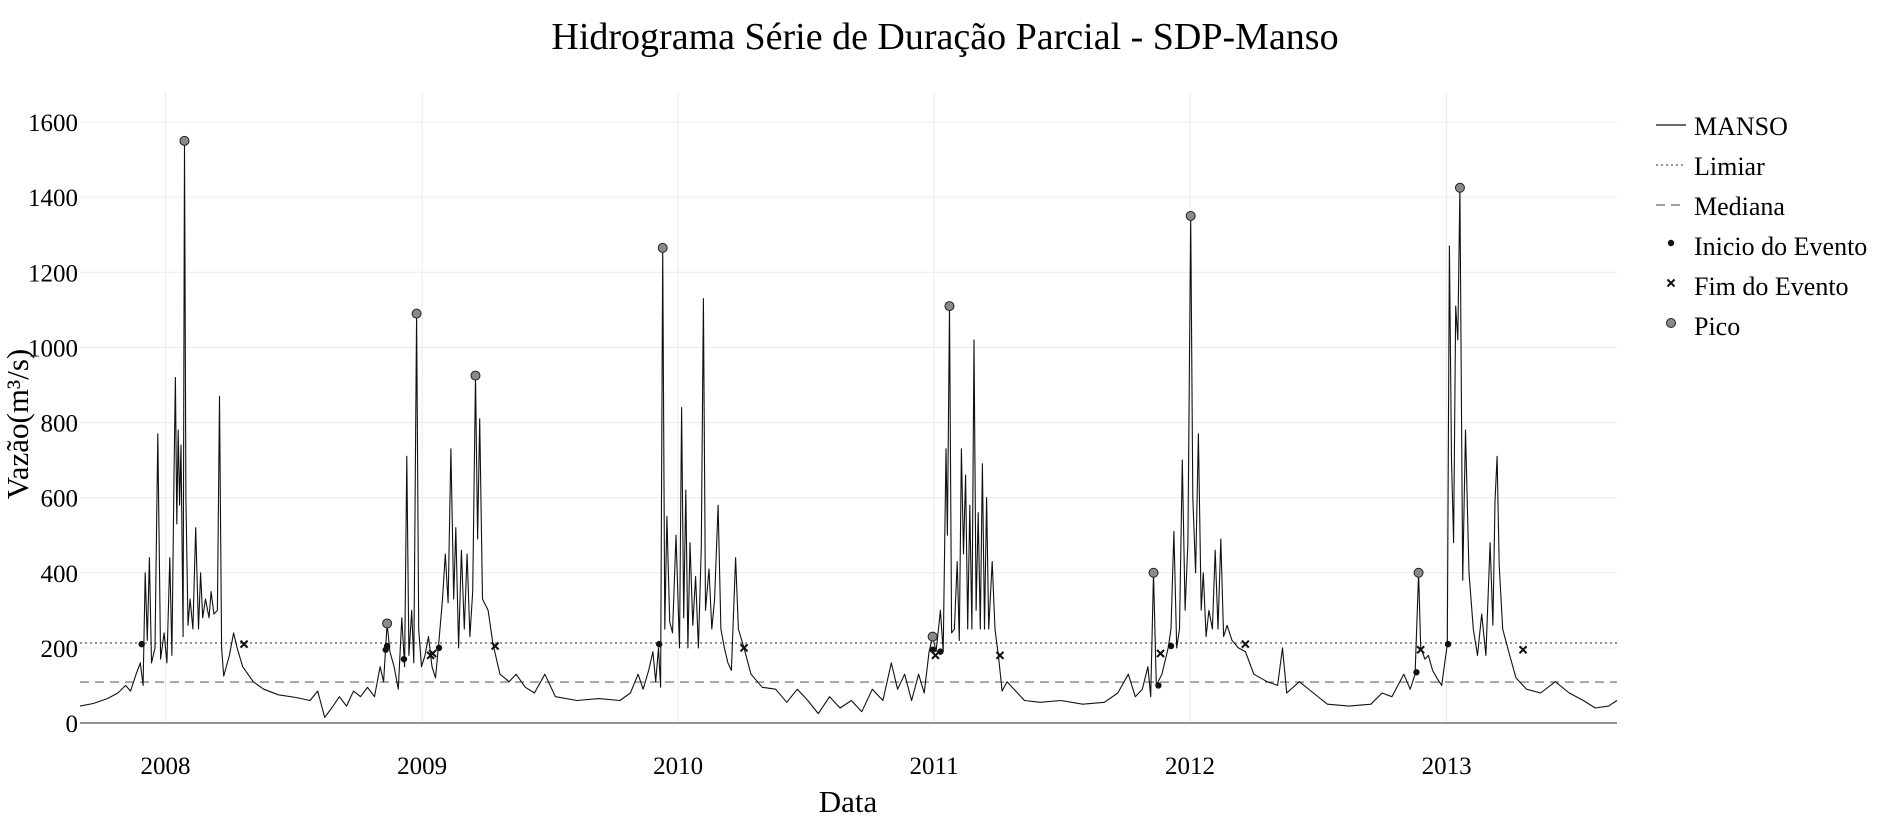 The width and height of the screenshot is (1890, 827). I want to click on legend-symbol-dot, so click(1671, 243).